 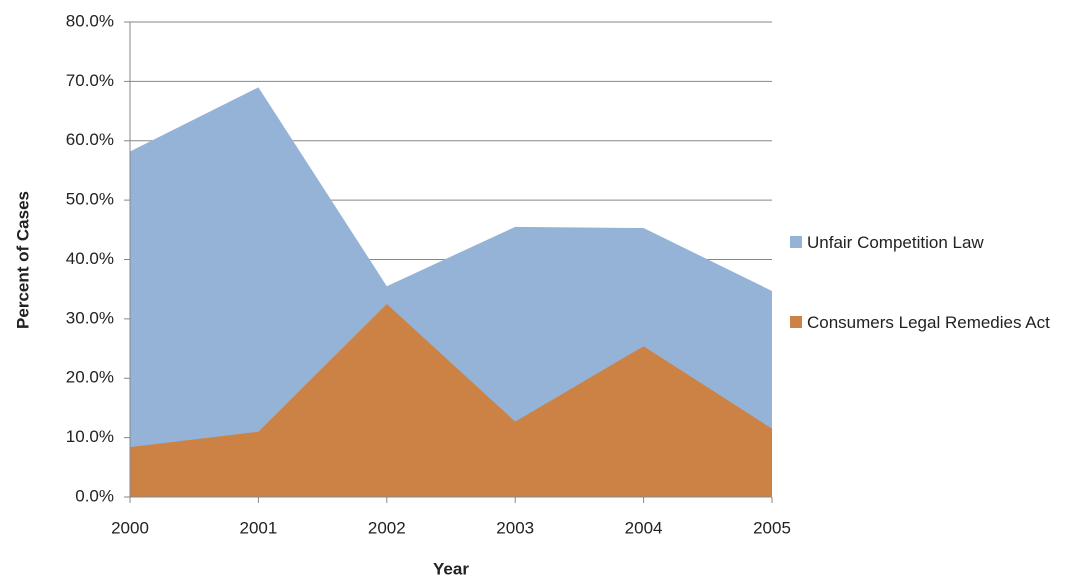 I want to click on x-tick-label: 2003, so click(x=515, y=527).